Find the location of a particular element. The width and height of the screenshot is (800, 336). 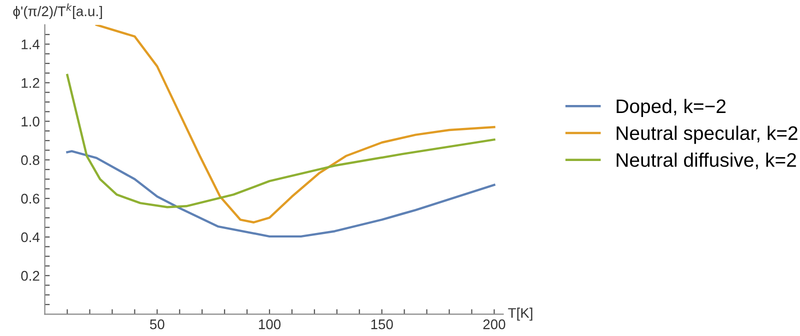

legend-label: Neutral specular, k=2 is located at coordinates (707, 135).